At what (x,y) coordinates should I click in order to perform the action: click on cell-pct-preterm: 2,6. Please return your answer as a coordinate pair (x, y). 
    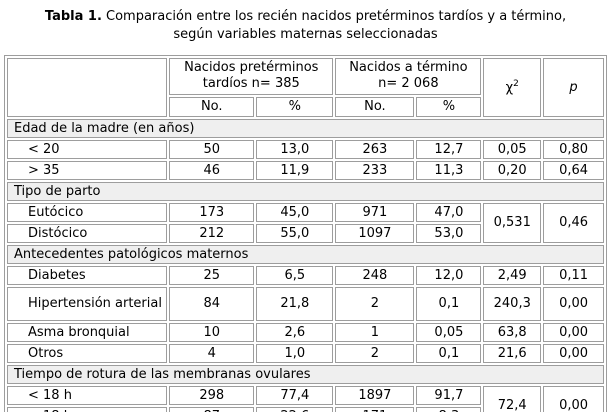
    Looking at the image, I should click on (295, 332).